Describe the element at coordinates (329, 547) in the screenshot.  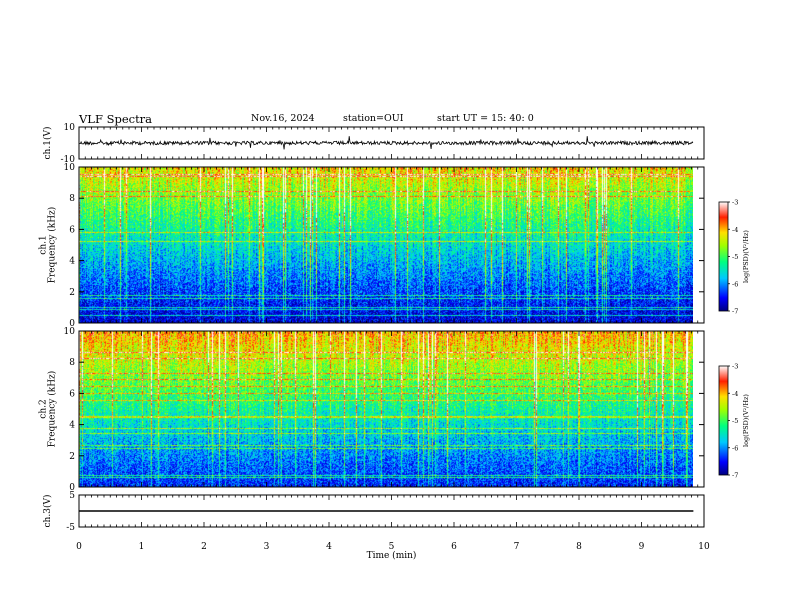
I see `x-tick-label: 4` at that location.